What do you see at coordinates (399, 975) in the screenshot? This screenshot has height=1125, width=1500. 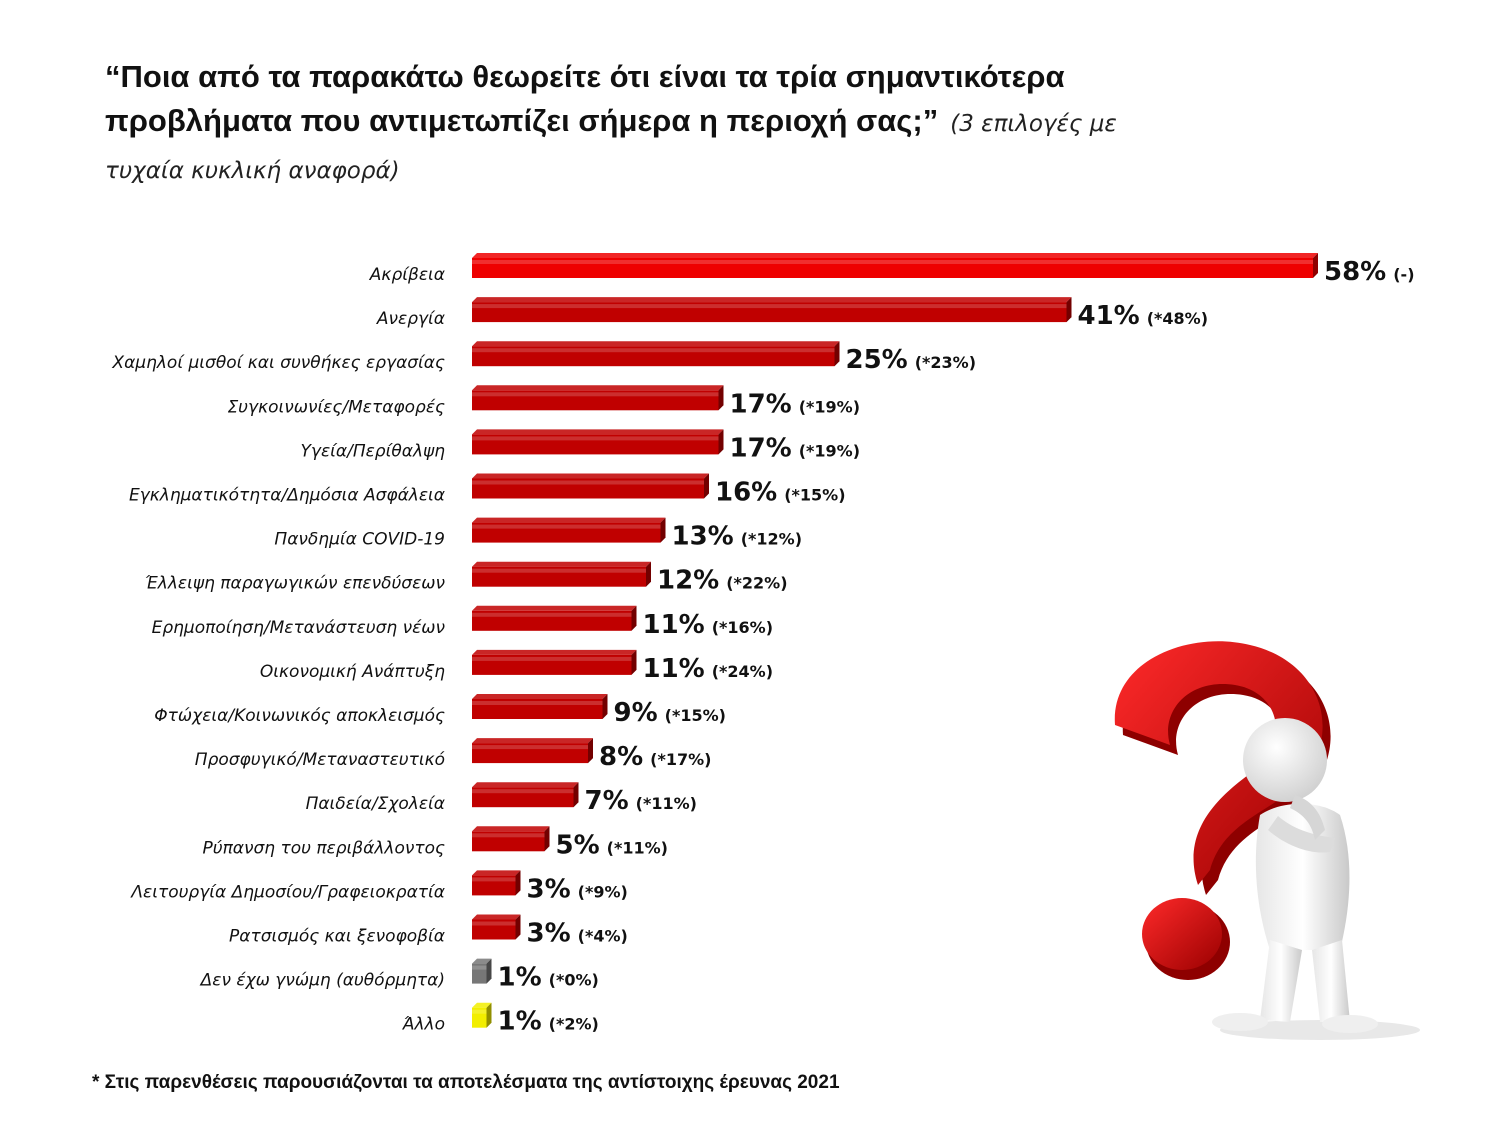 I see `bar-group: Δεν έχω γνώμη (αυθόρμητα) 1% (*0%)` at bounding box center [399, 975].